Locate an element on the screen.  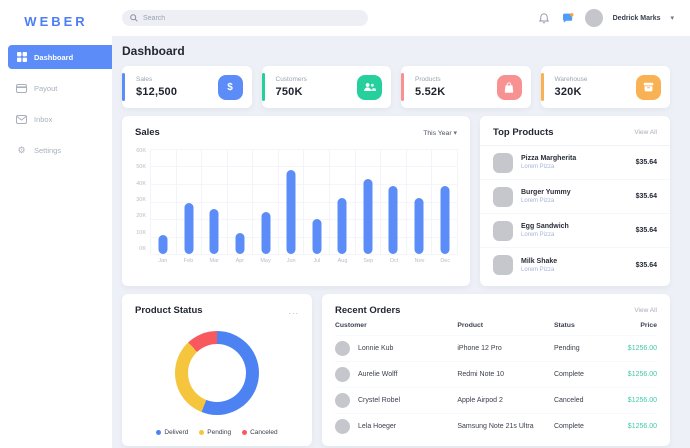
stat-card-customers: Customers 750K is located at coordinates (326, 87).